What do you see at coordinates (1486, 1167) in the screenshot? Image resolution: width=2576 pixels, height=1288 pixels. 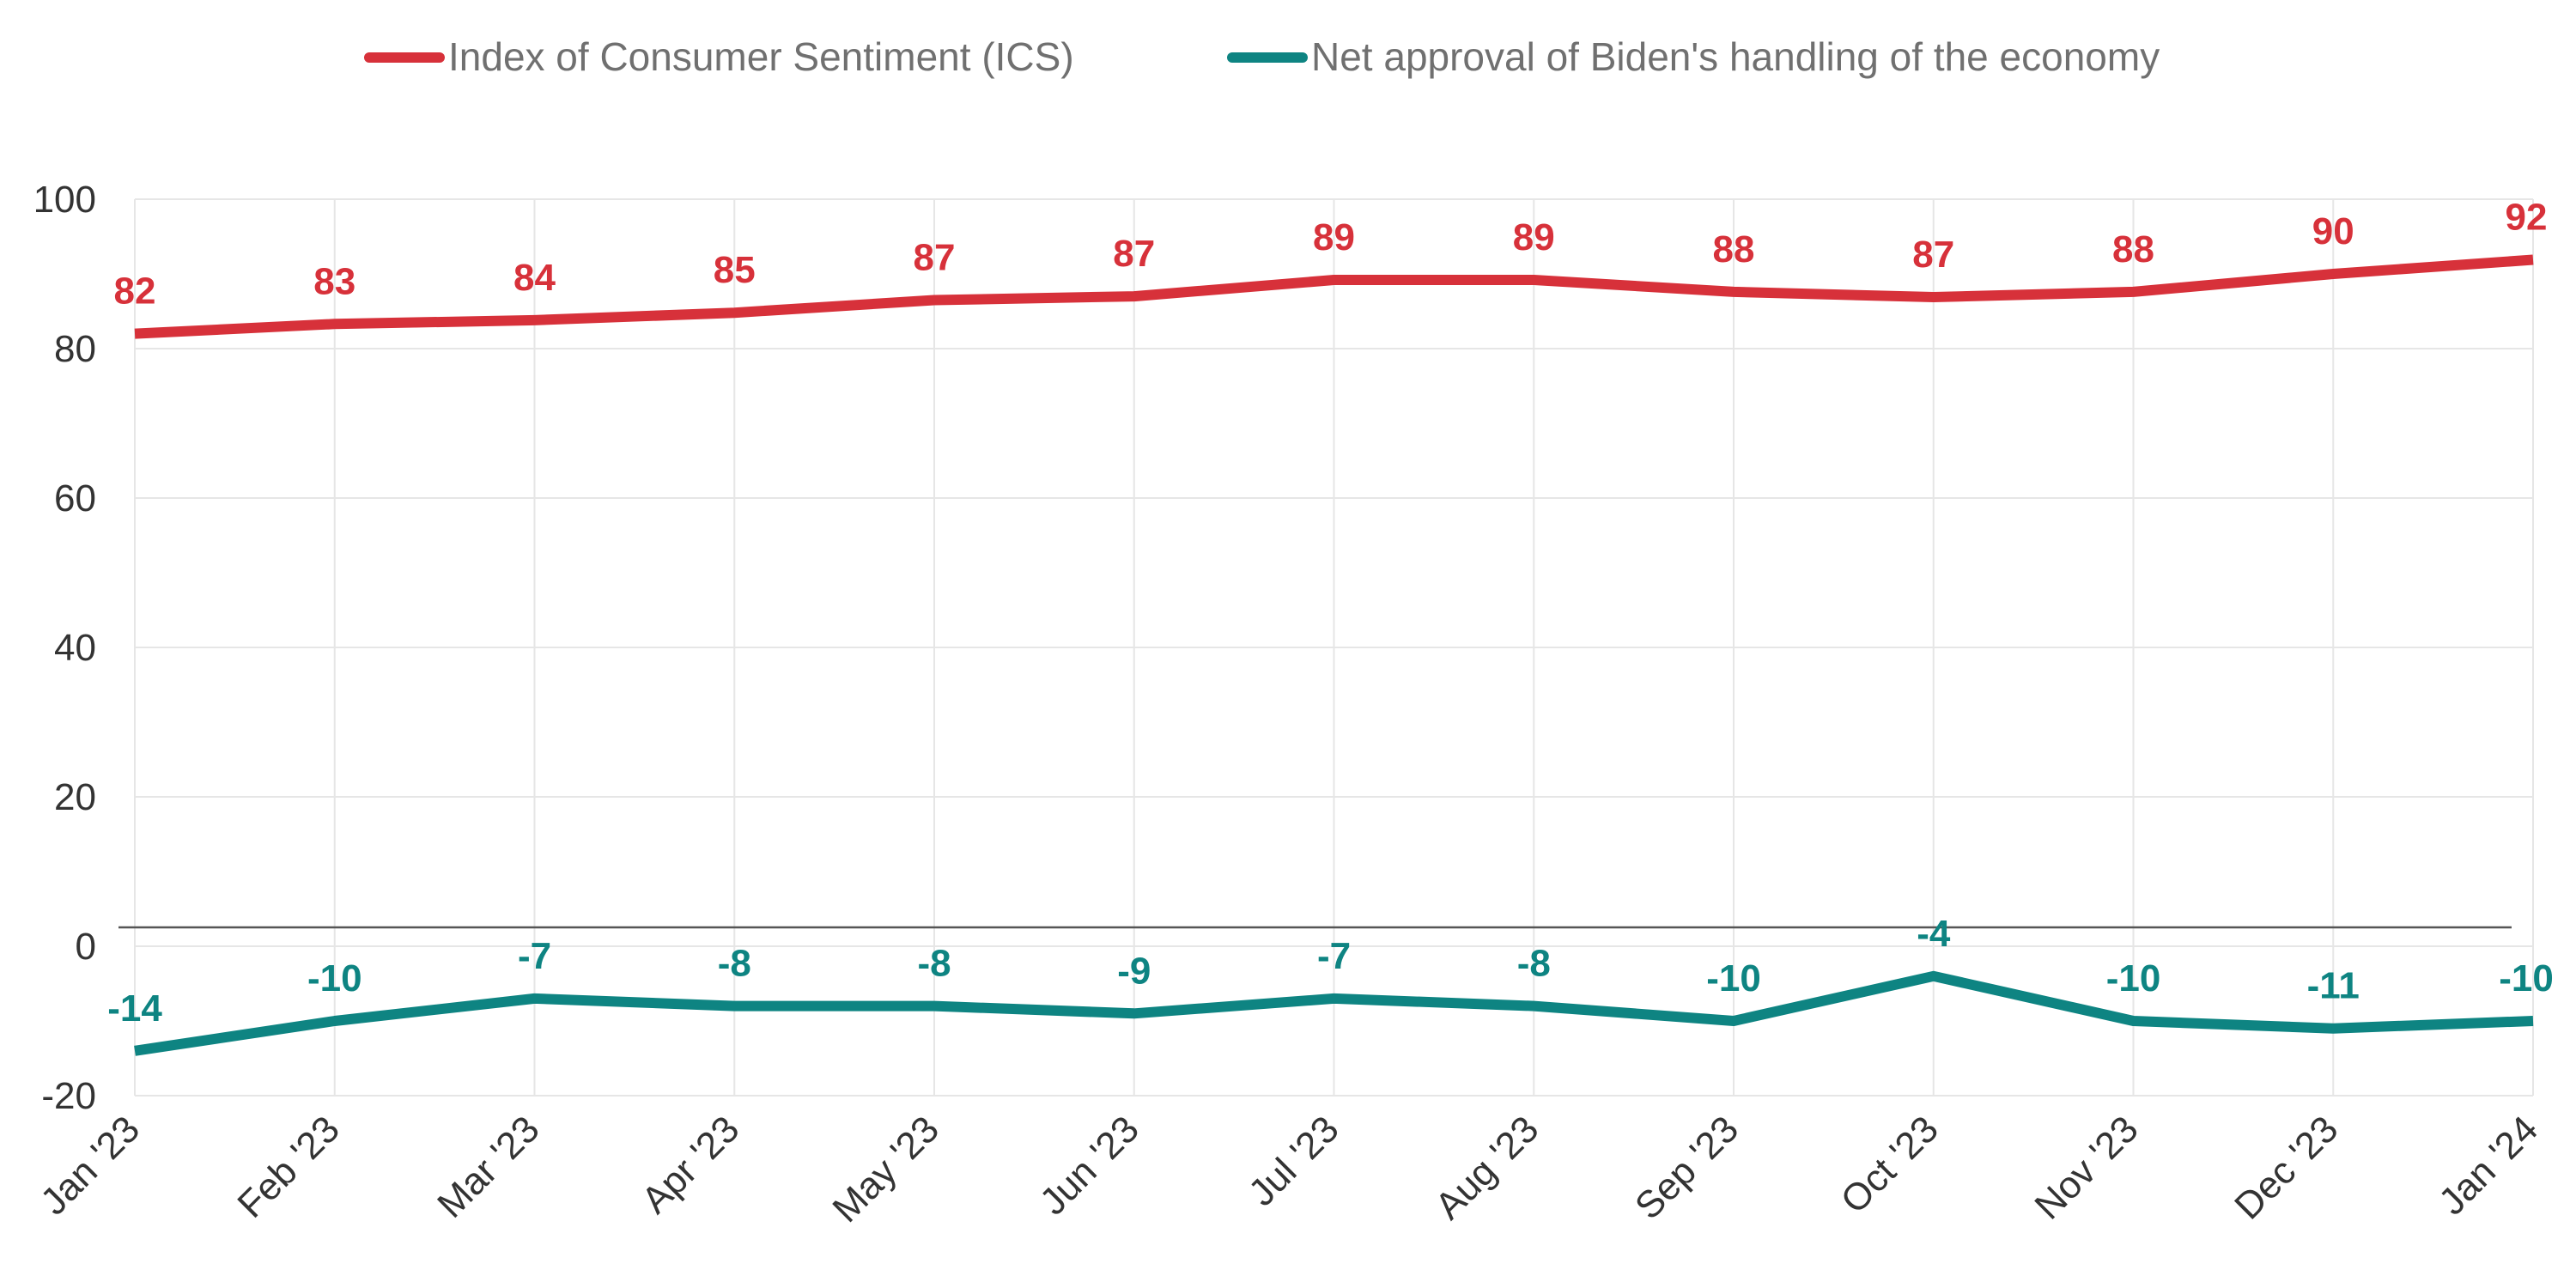 I see `x-tick-label: Aug '23` at bounding box center [1486, 1167].